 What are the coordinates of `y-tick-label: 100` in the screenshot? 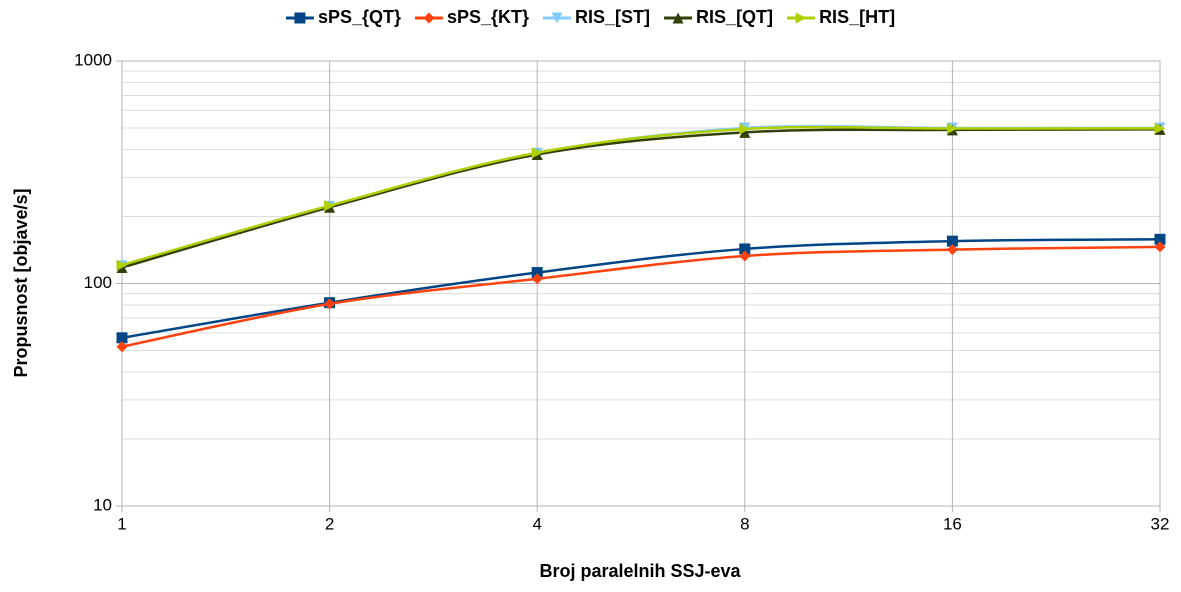 It's located at (98, 282).